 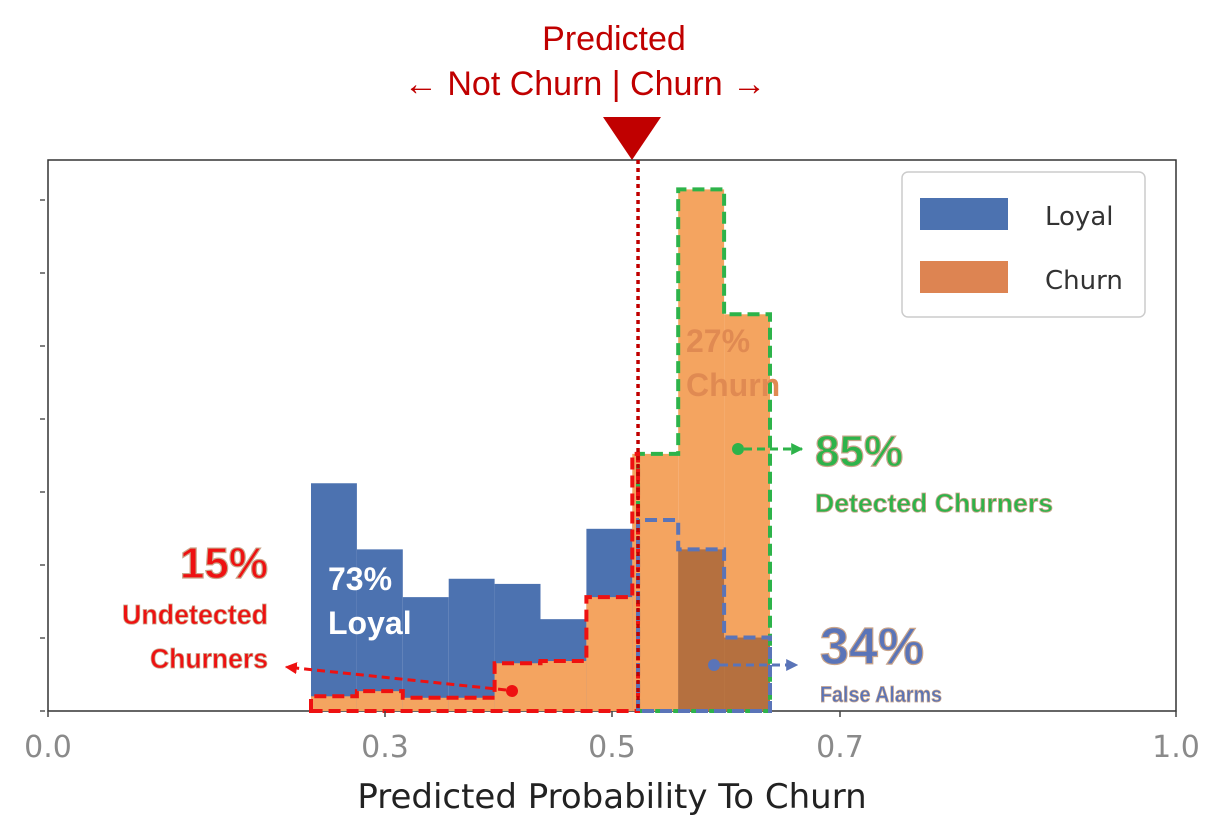 What do you see at coordinates (385, 747) in the screenshot?
I see `x-tick-label-1: 0.3` at bounding box center [385, 747].